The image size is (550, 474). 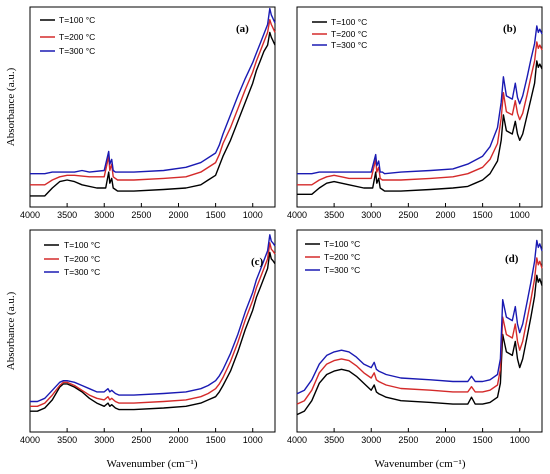 I want to click on panel-label: (b), so click(x=510, y=29).